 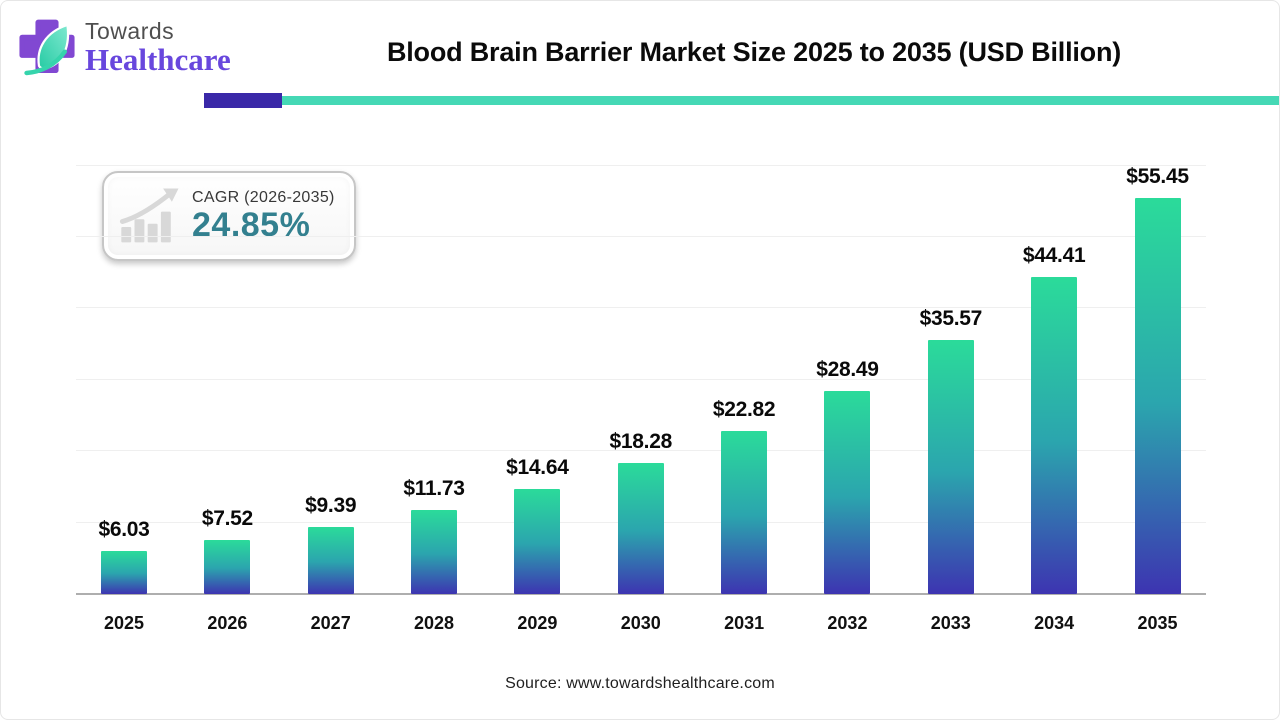 I want to click on x-tick-label: 2030, so click(x=640, y=623).